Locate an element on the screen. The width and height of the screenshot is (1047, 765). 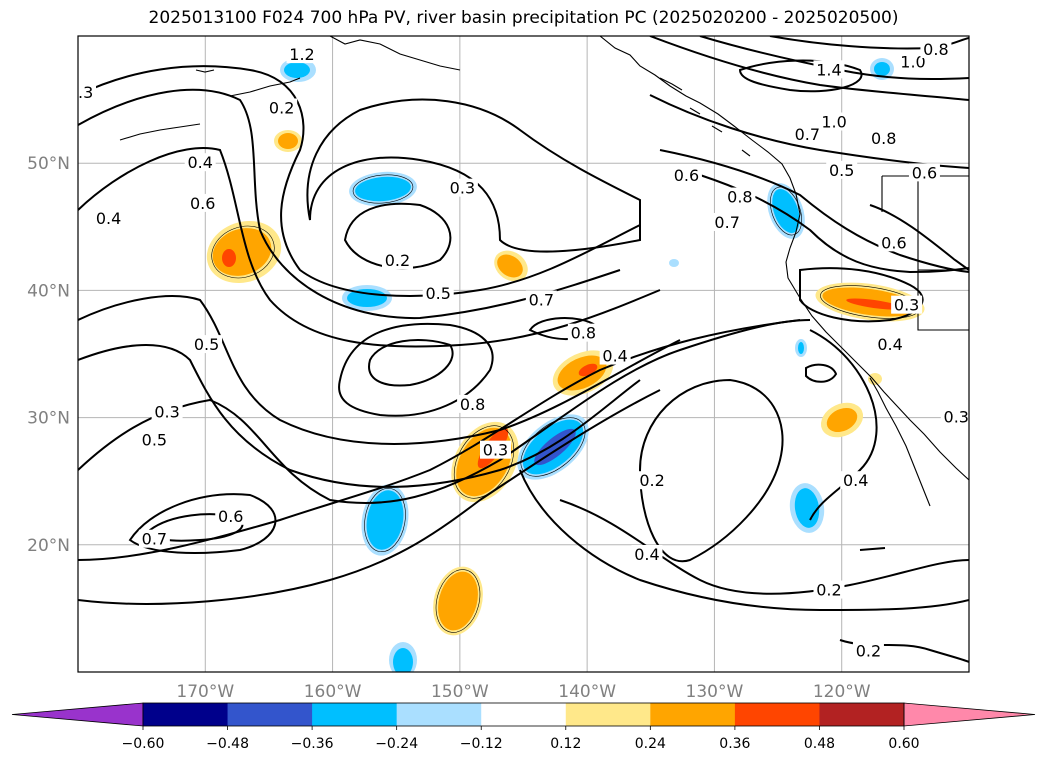
lat-tick-label: 20°N is located at coordinates (48, 546).